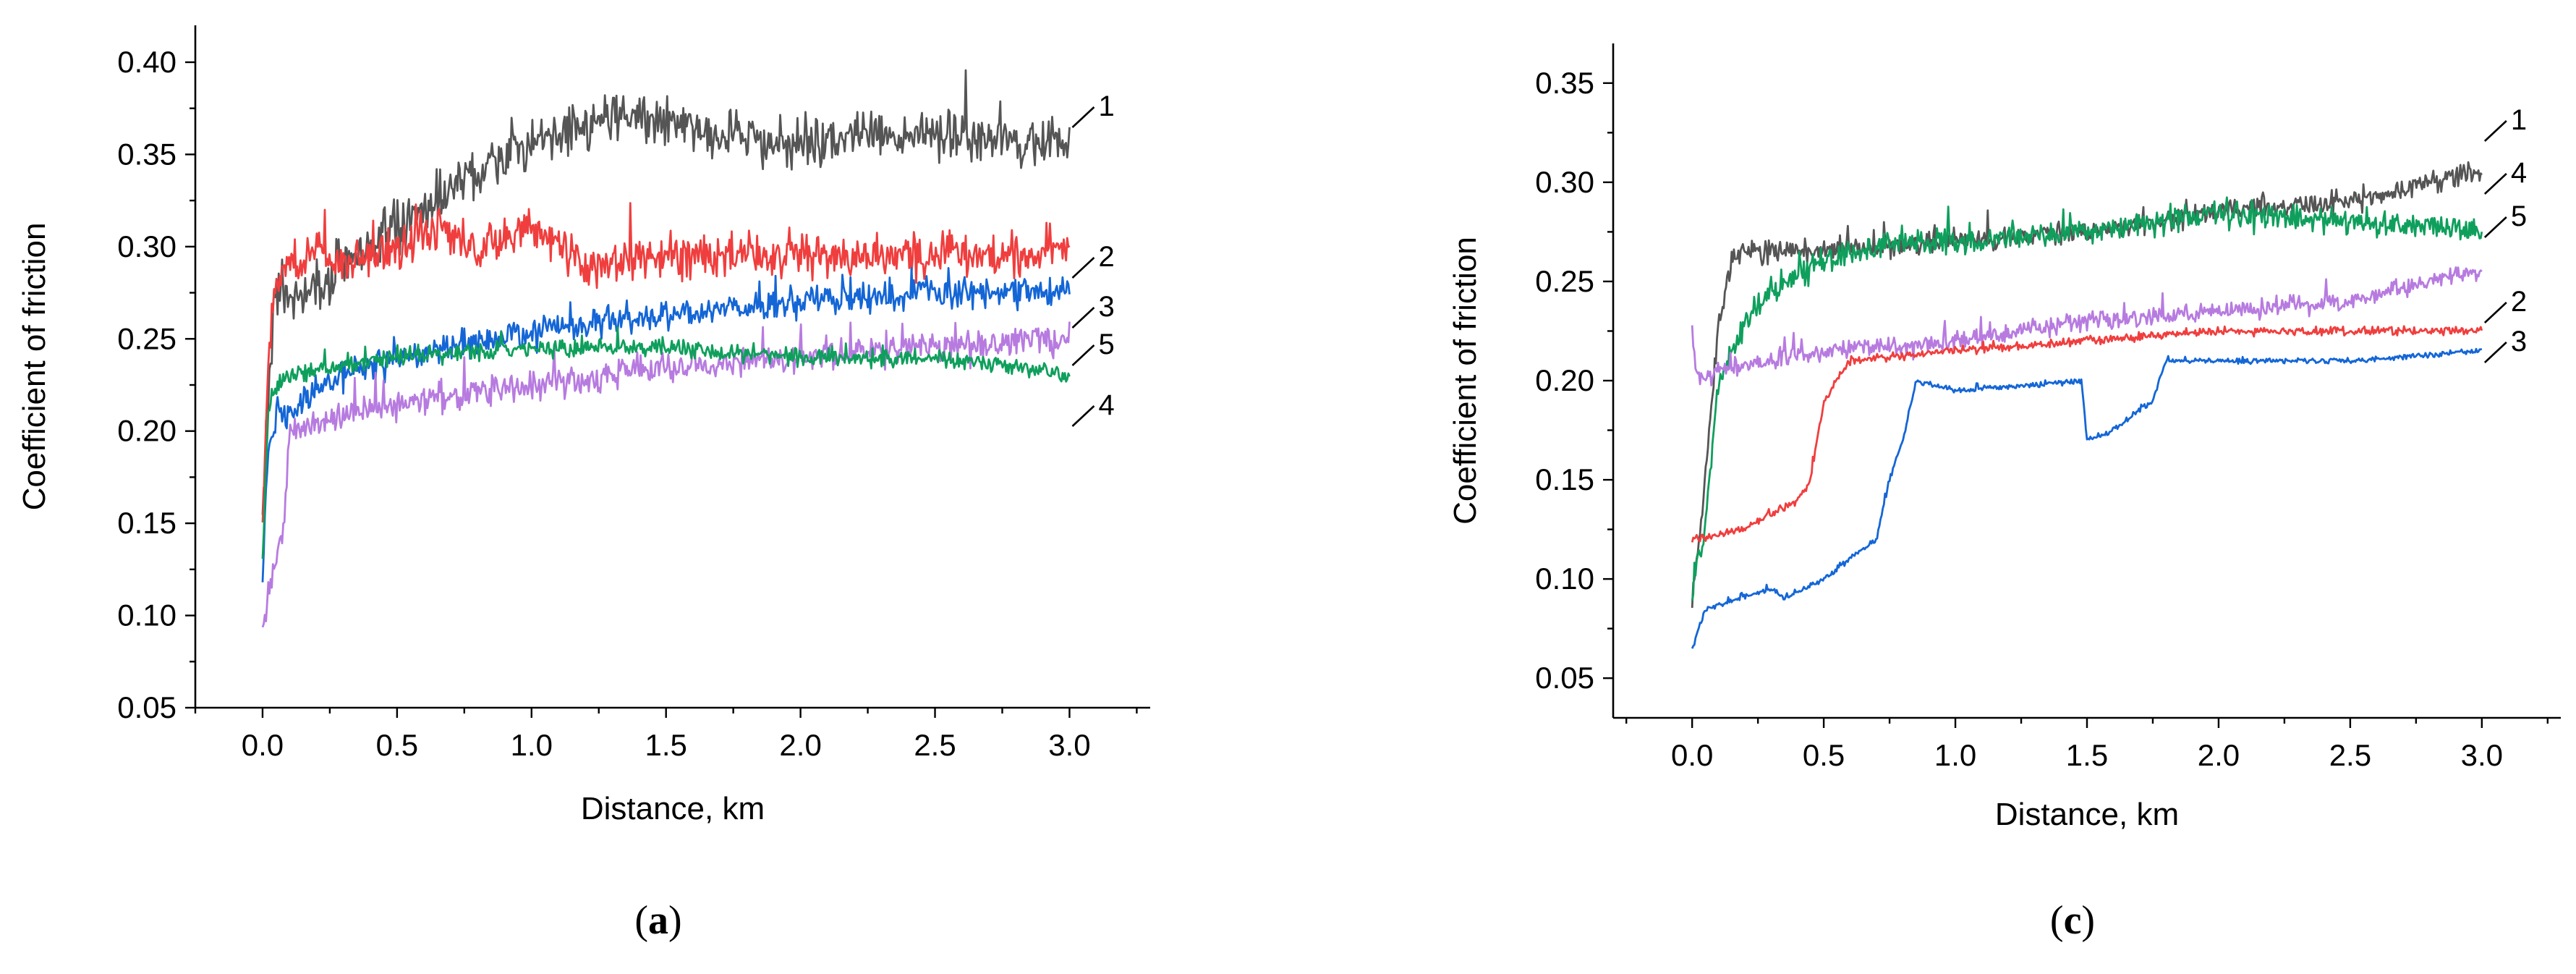 Image resolution: width=2576 pixels, height=974 pixels. Describe the element at coordinates (147, 62) in the screenshot. I see `y-tick-label: 0.40` at that location.